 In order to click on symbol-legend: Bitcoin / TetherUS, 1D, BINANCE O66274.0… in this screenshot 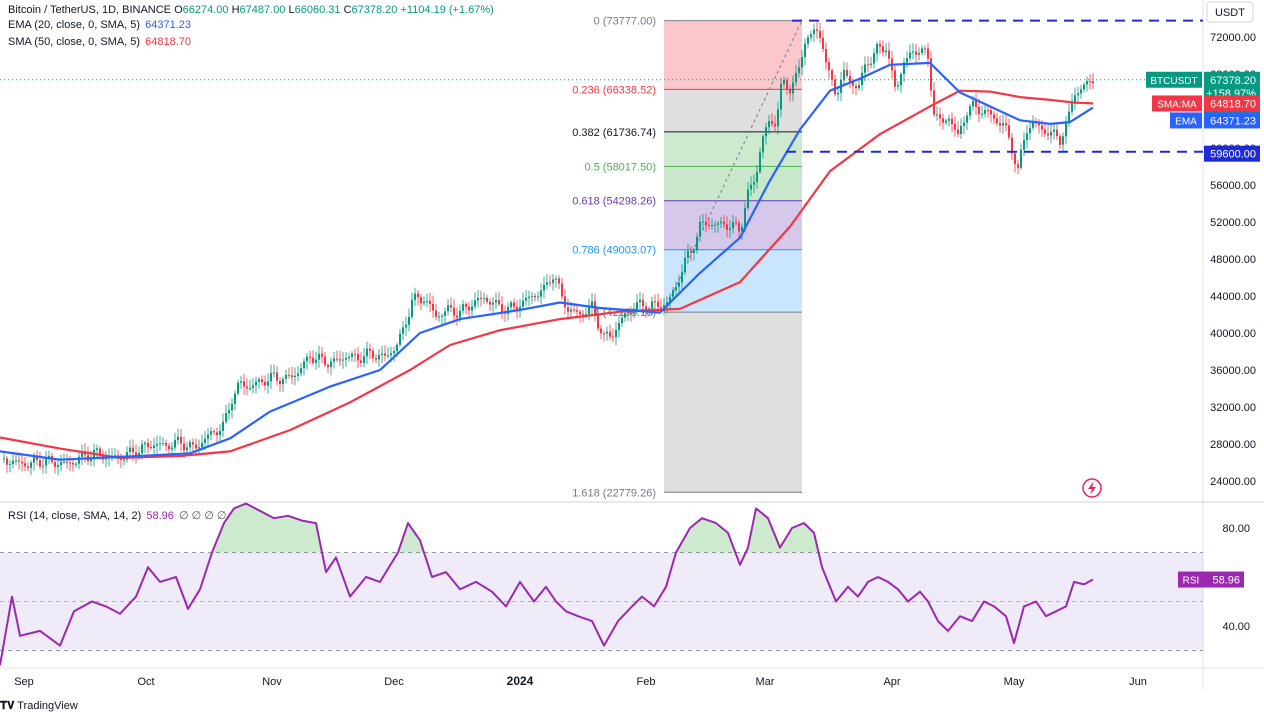, I will do `click(251, 10)`.